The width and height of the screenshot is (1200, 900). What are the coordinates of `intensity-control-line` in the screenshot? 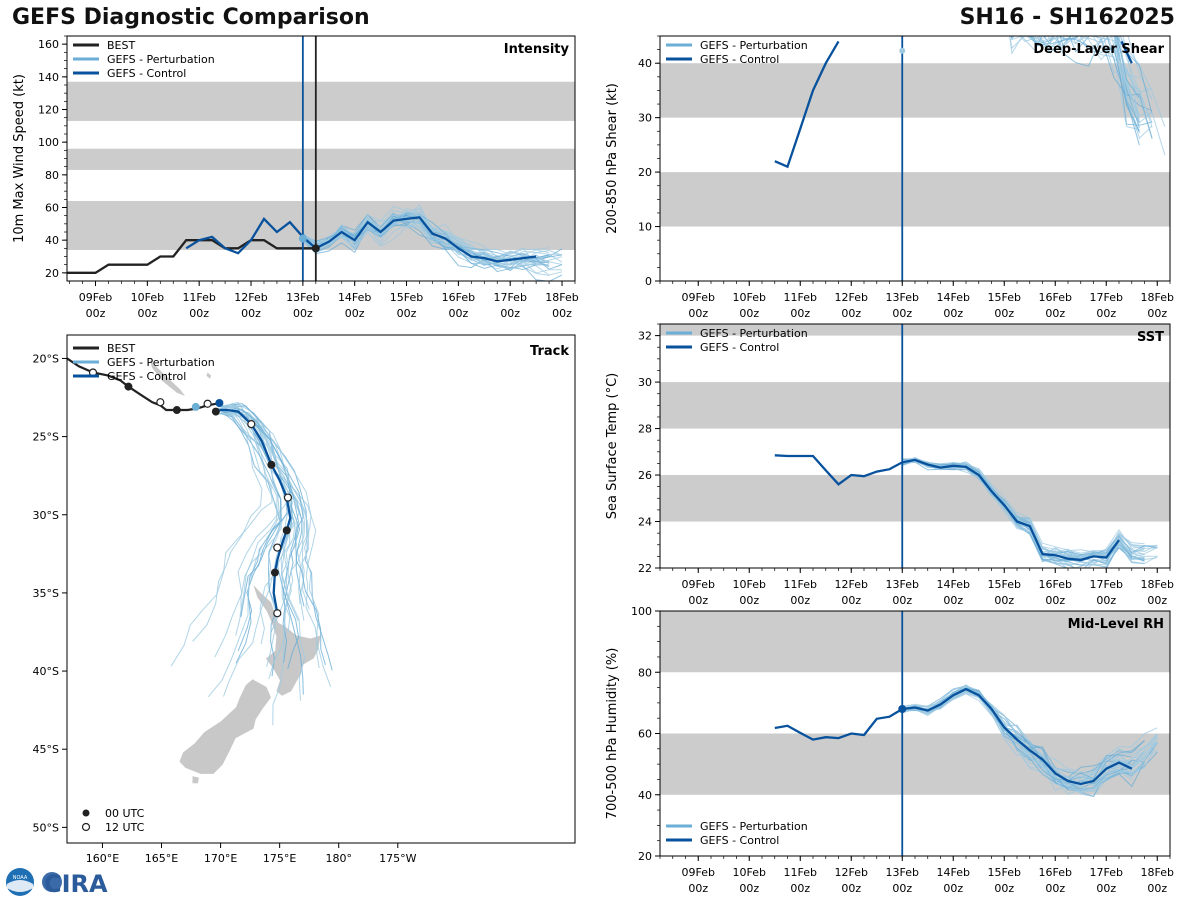 It's located at (361, 239).